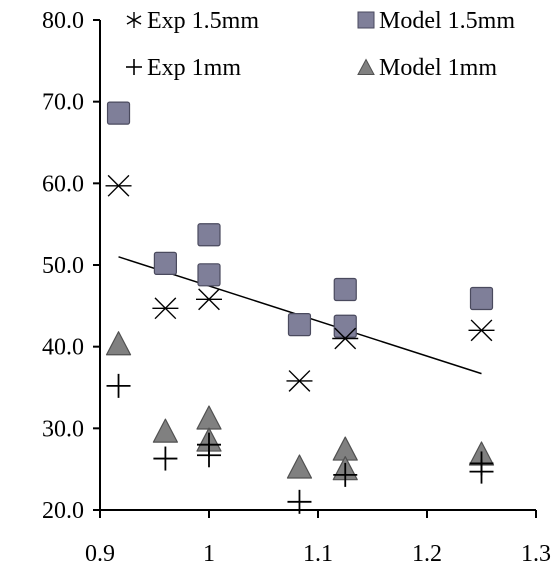  What do you see at coordinates (447, 21) in the screenshot?
I see `legend-label-model-1-5mm: Model 1.5mm` at bounding box center [447, 21].